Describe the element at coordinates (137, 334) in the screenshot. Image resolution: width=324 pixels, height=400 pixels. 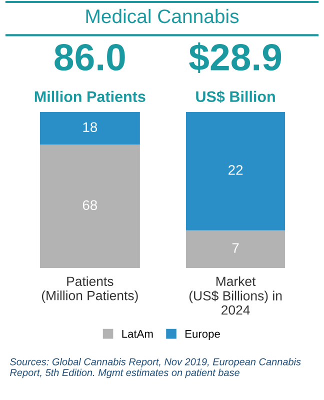
I see `legend-label: LatAm` at that location.